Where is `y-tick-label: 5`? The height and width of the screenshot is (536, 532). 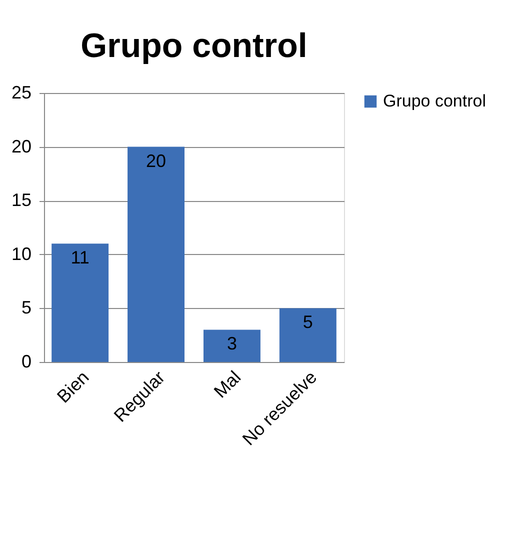 y-tick-label: 5 is located at coordinates (26, 308).